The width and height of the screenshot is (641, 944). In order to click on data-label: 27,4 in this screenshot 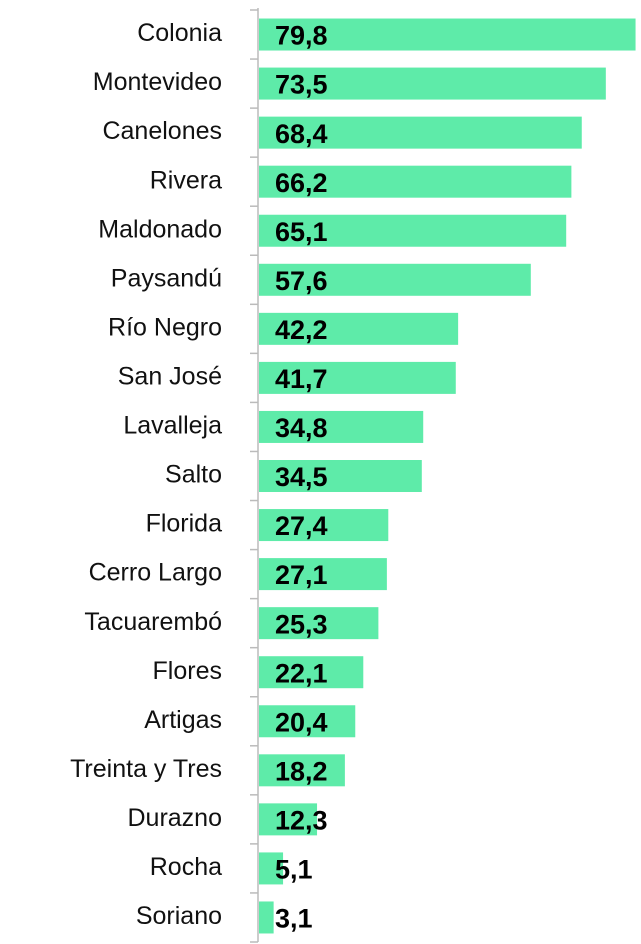, I will do `click(301, 526)`.